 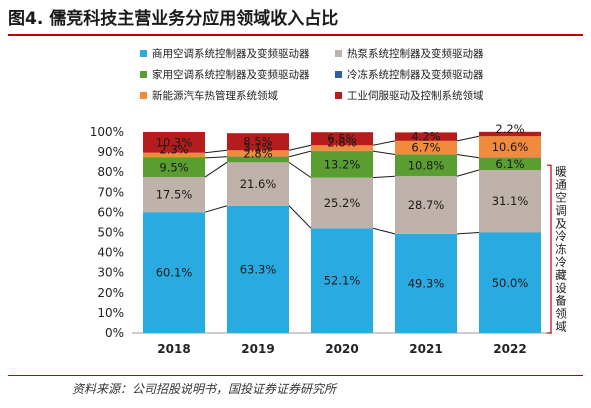 I want to click on y-tick-label: 60%, so click(x=110, y=212).